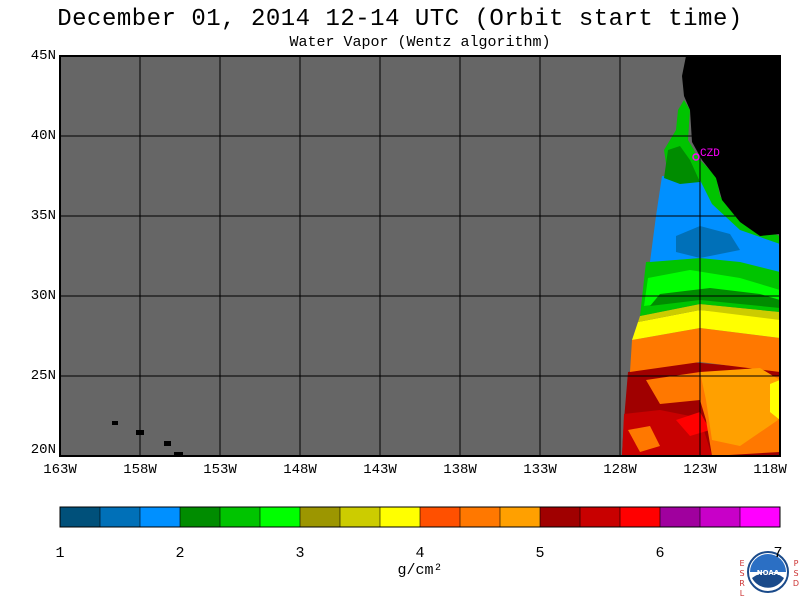 The image size is (800, 600). What do you see at coordinates (60, 553) in the screenshot?
I see `colorbar-tick-label: 1` at bounding box center [60, 553].